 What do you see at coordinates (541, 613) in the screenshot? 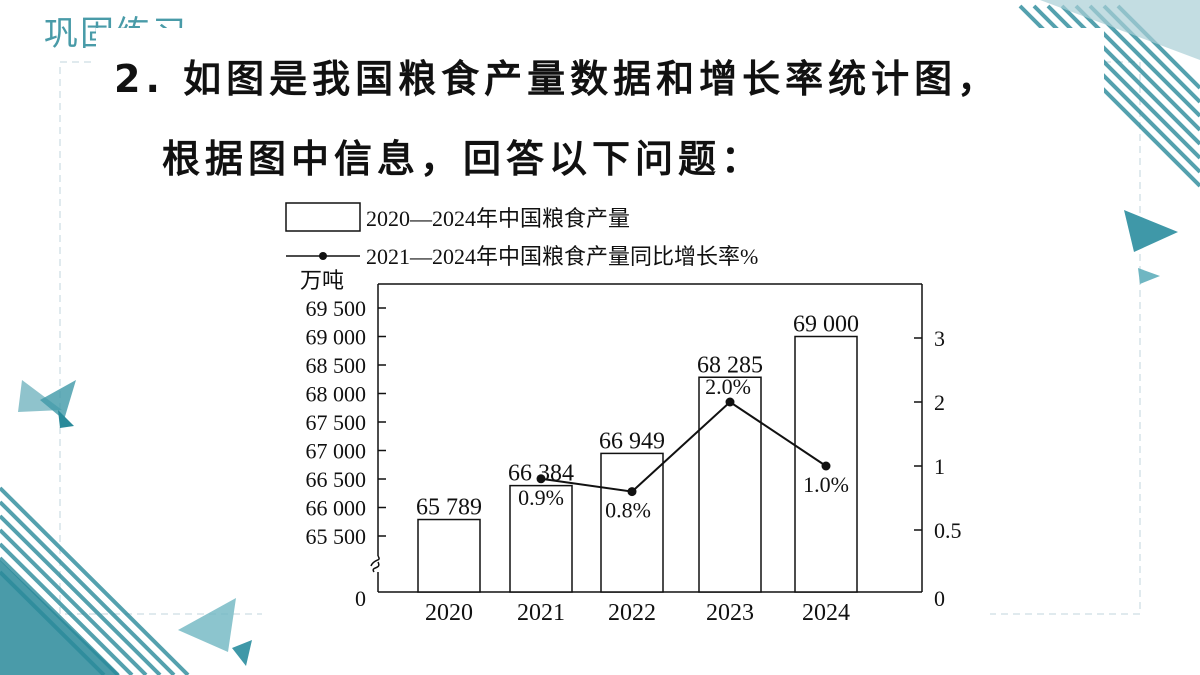
I see `x-axis-label: 2021` at bounding box center [541, 613].